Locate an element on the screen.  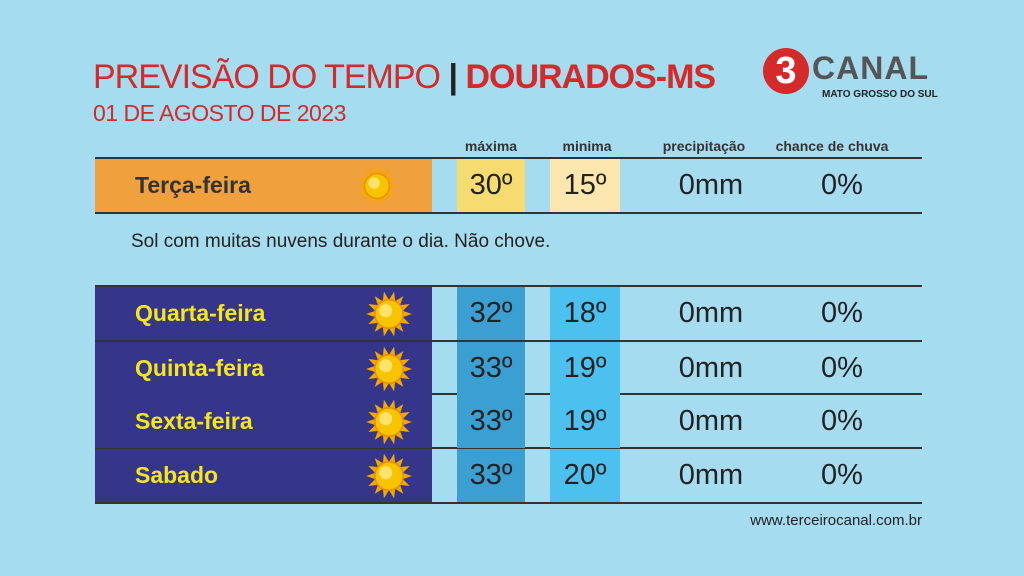
column-header: precipitação is located at coordinates (704, 146).